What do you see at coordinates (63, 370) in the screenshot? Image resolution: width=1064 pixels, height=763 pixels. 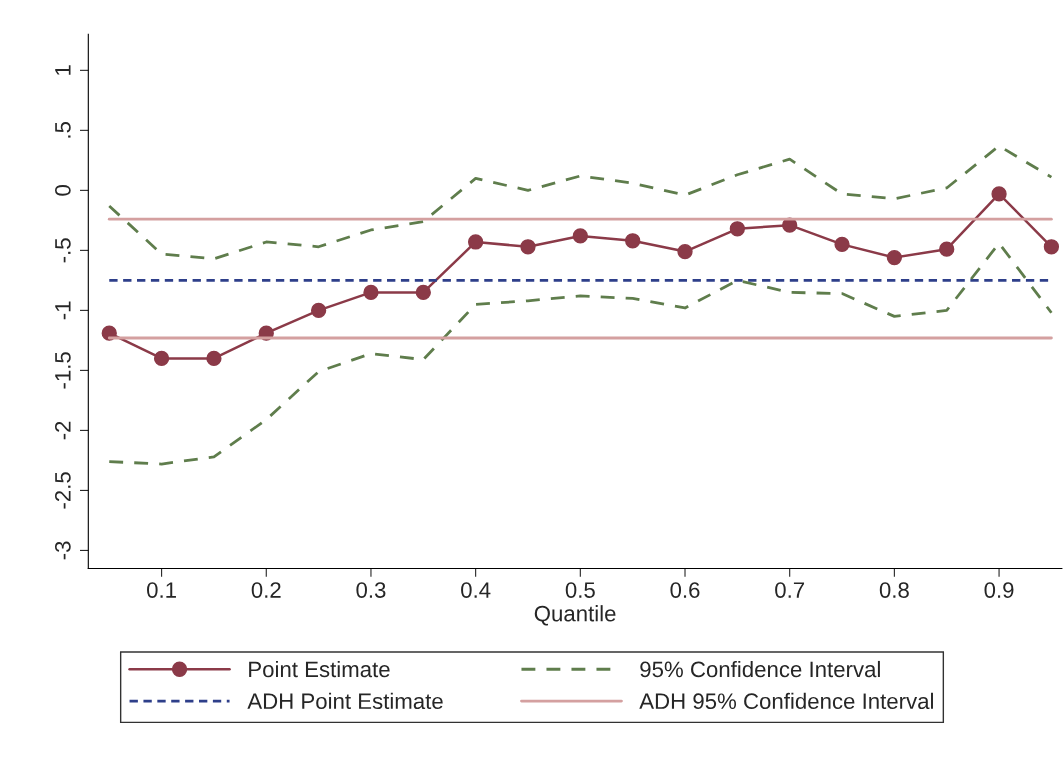 I see `y-tick-label: -1.5` at bounding box center [63, 370].